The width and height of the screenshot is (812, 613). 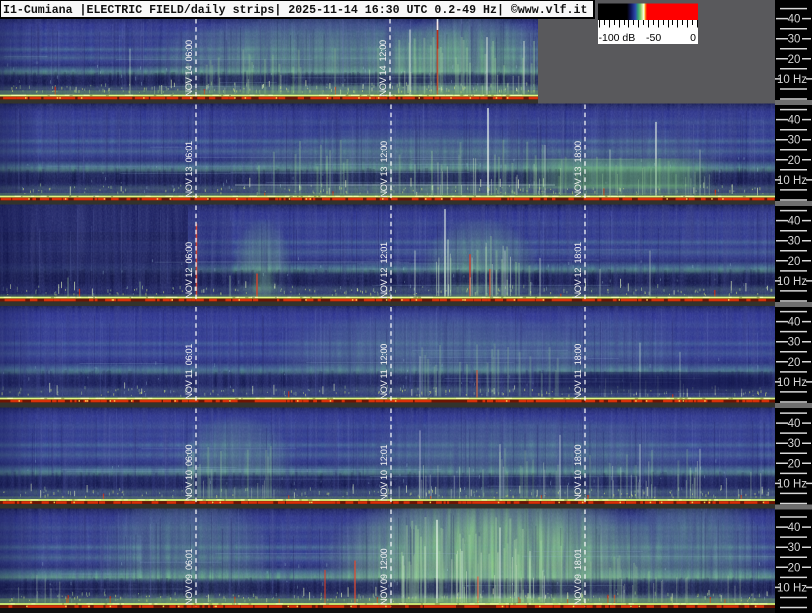 What do you see at coordinates (384, 577) in the screenshot?
I see `svg-text: NOV 09 12:00` at bounding box center [384, 577].